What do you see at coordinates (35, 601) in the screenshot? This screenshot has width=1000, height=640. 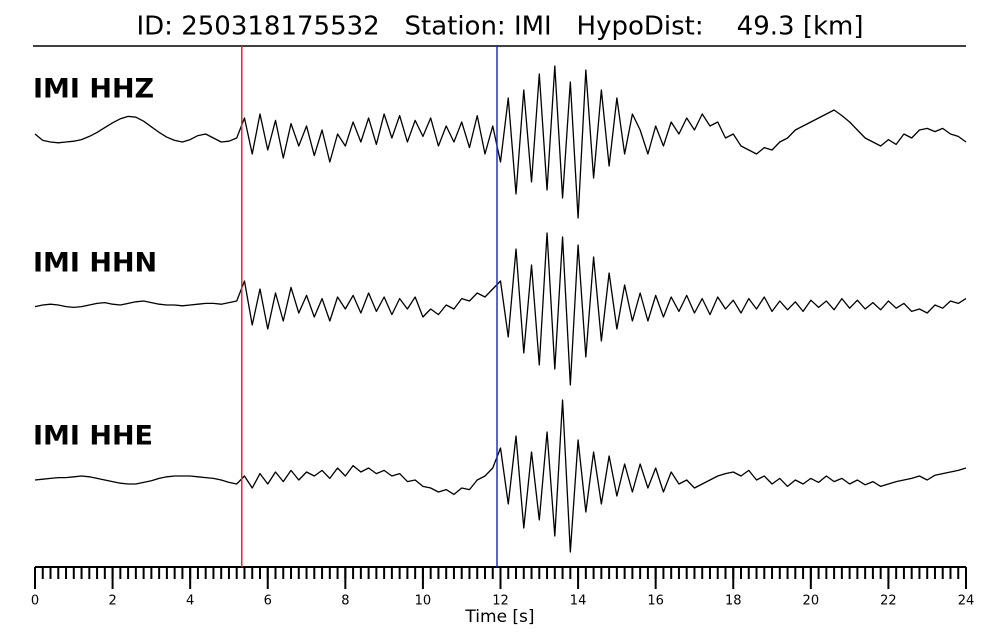 I see `x-tick-label: 0` at bounding box center [35, 601].